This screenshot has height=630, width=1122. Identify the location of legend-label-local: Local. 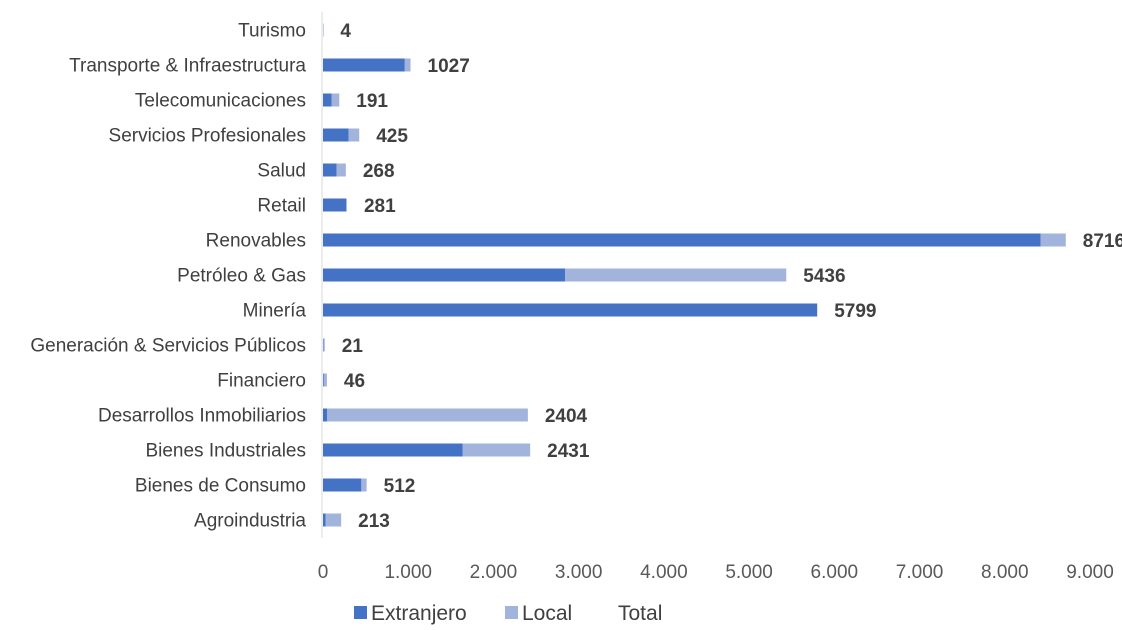
(547, 613).